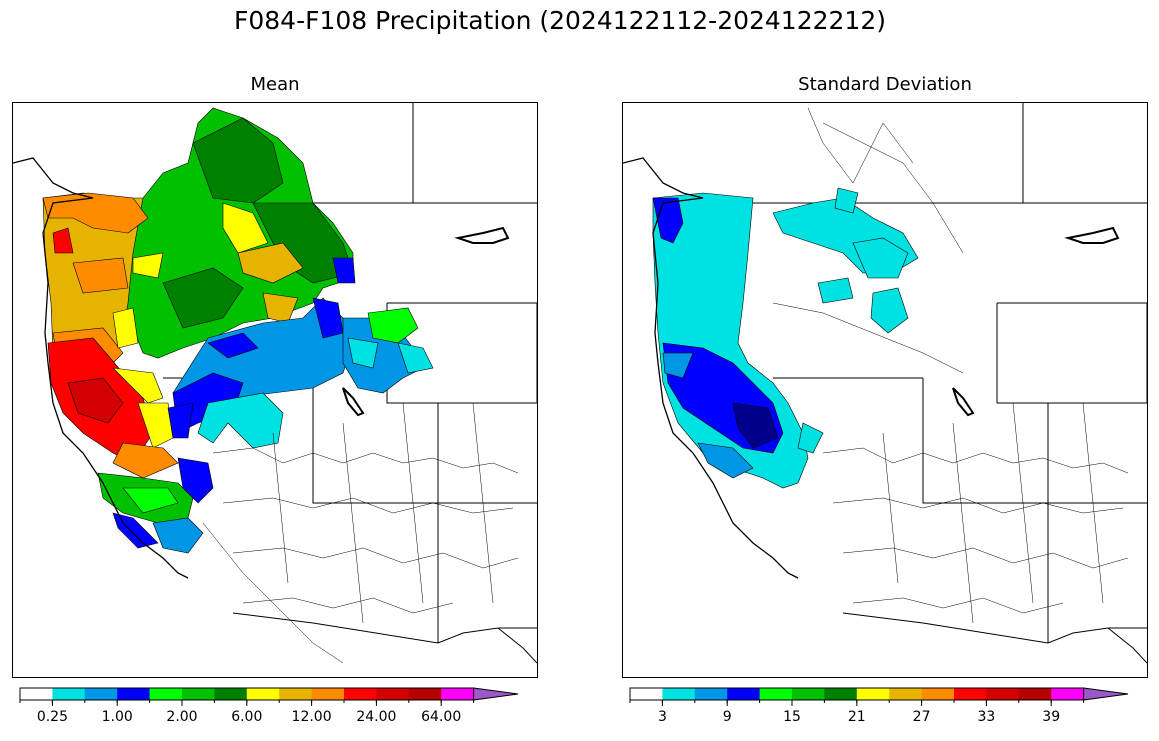 This screenshot has width=1159, height=741. I want to click on mean-colorbar-tick-label: 24.00, so click(376, 717).